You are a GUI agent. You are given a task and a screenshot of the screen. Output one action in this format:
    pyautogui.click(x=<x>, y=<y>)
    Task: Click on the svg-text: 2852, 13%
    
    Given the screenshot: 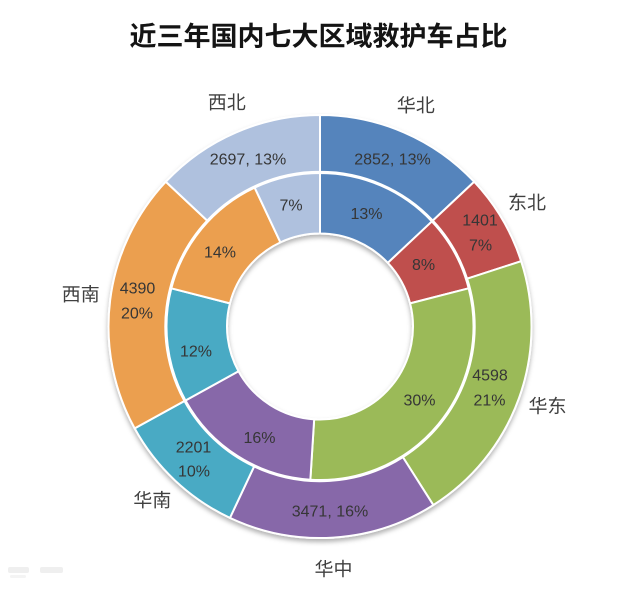 What is the action you would take?
    pyautogui.click(x=392, y=160)
    